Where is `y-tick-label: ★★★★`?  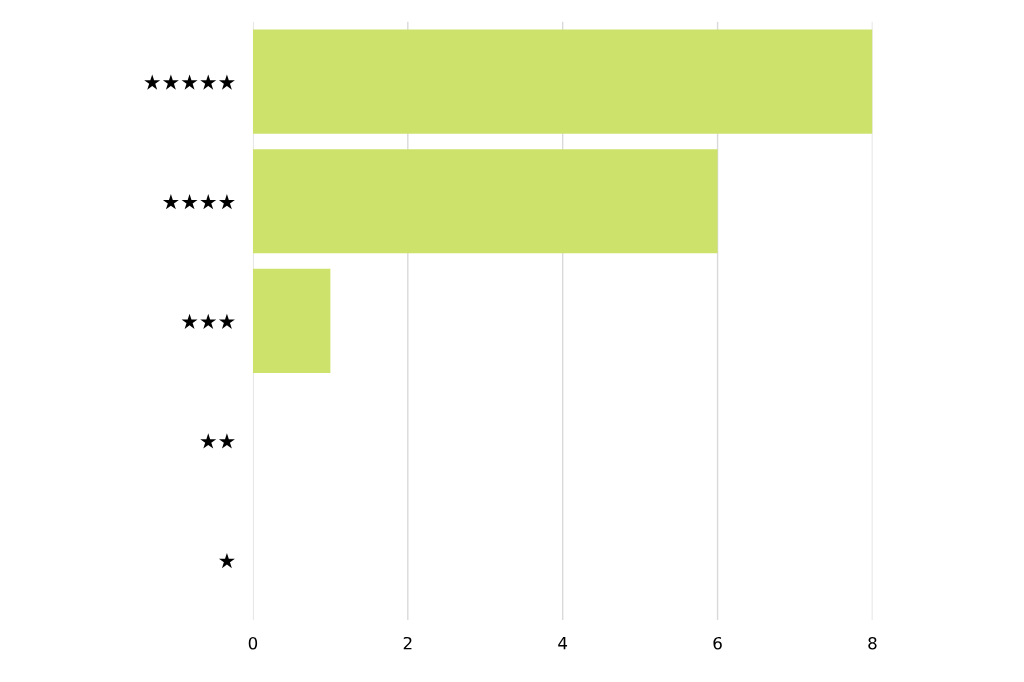
y-tick-label: ★★★★ is located at coordinates (198, 202).